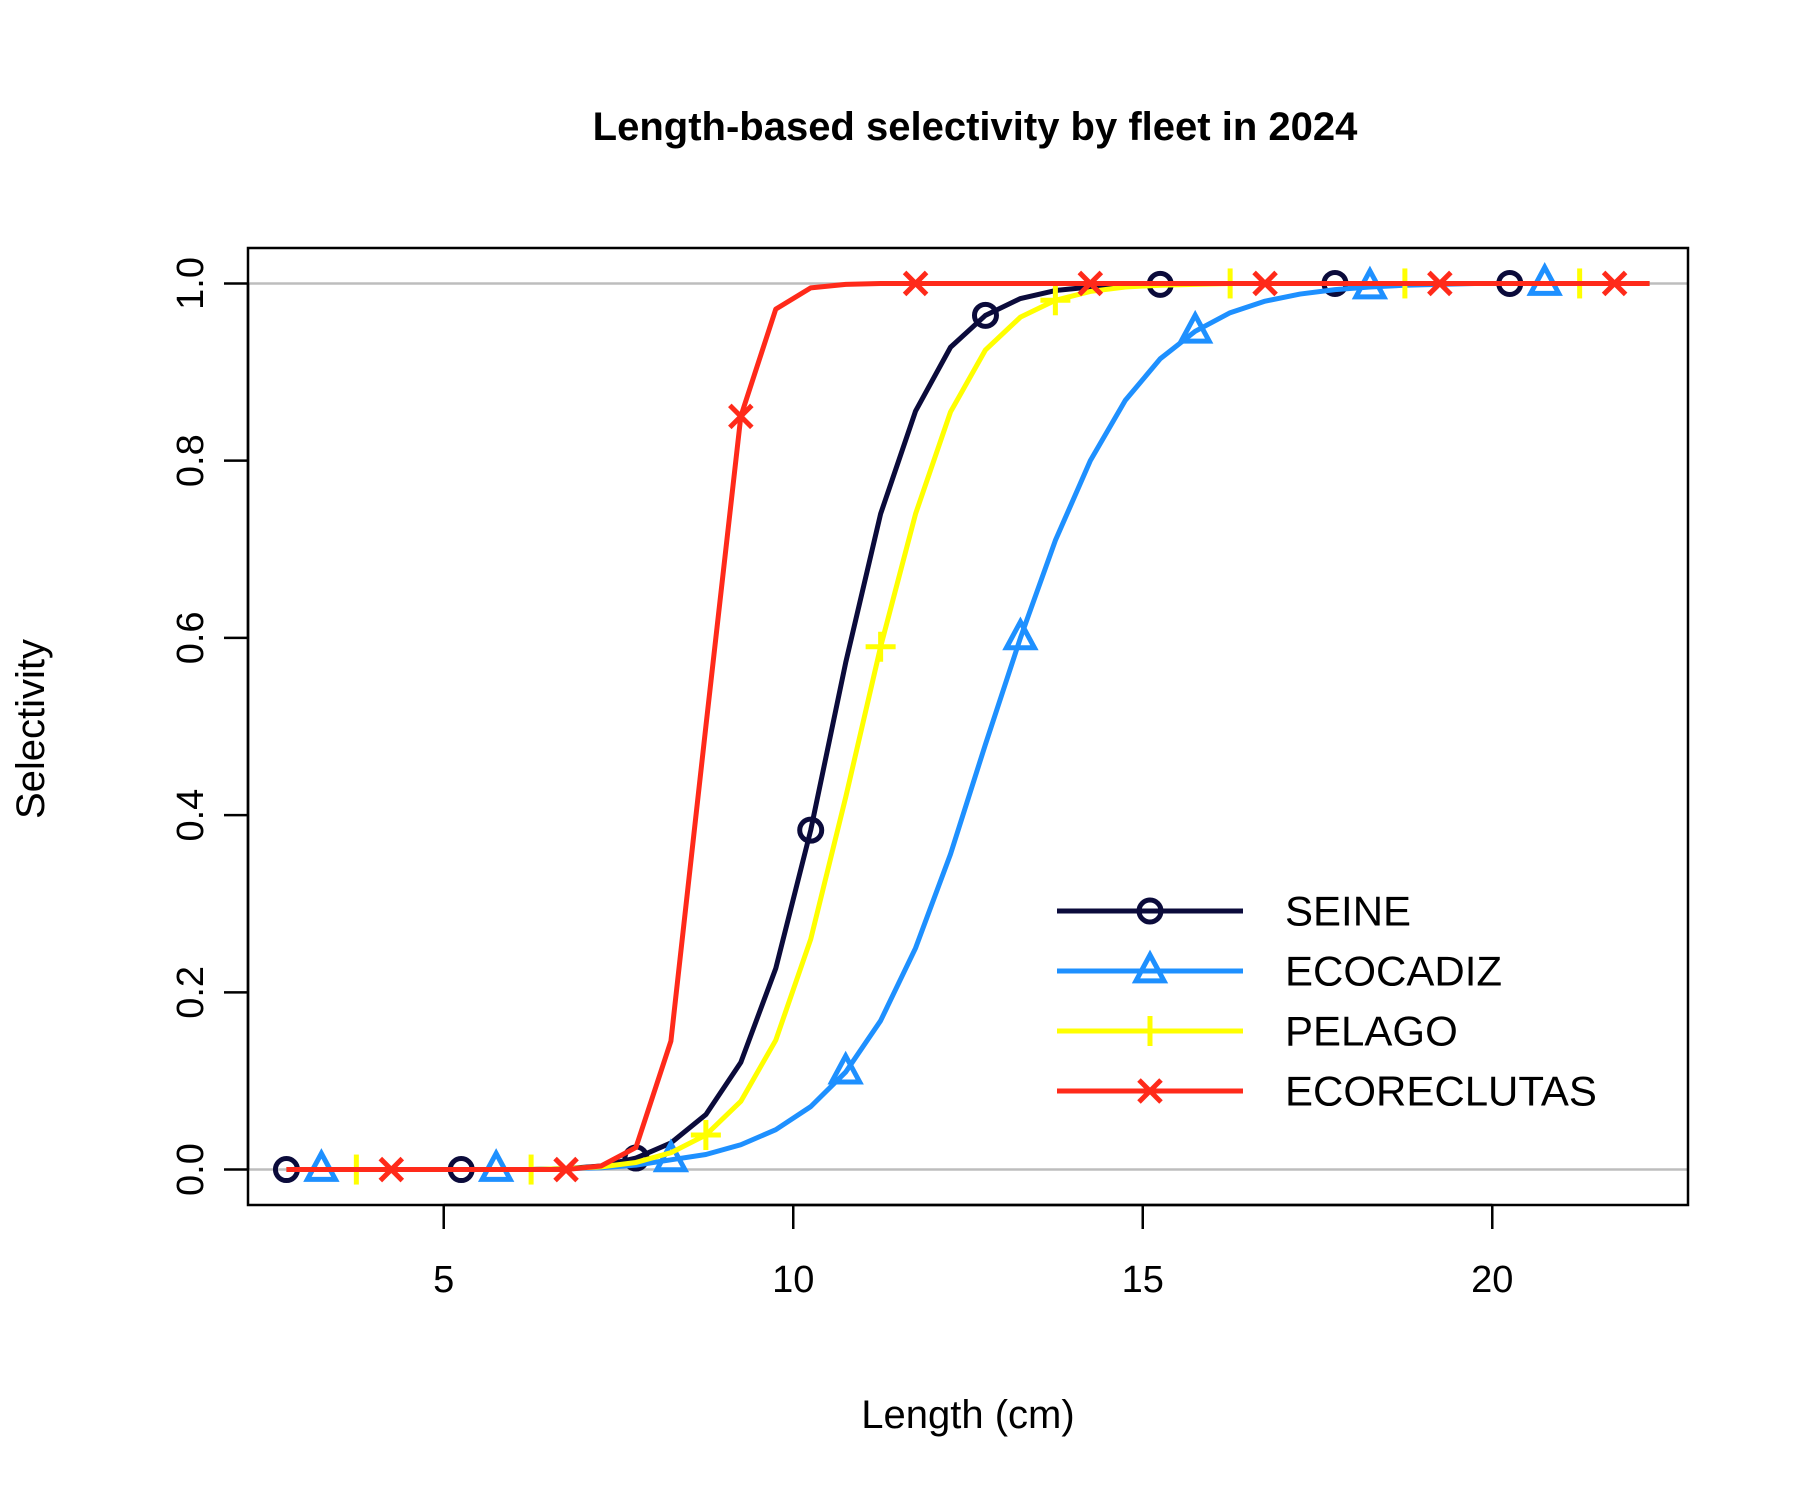 The height and width of the screenshot is (1500, 1800). I want to click on legend-marker-pelago, so click(1150, 1031).